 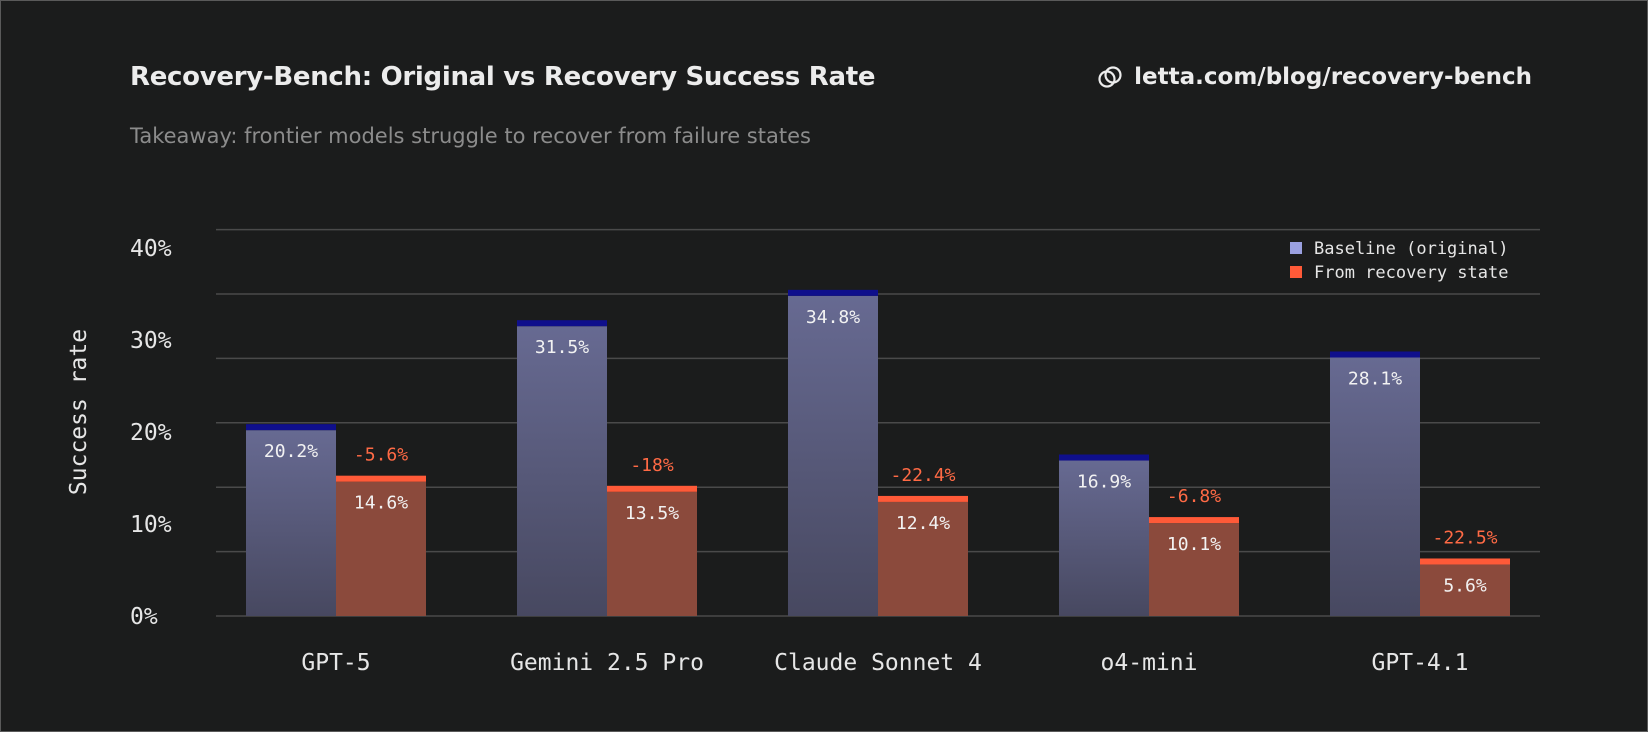 I want to click on recovery-value-label: 14.6%, so click(x=381, y=503).